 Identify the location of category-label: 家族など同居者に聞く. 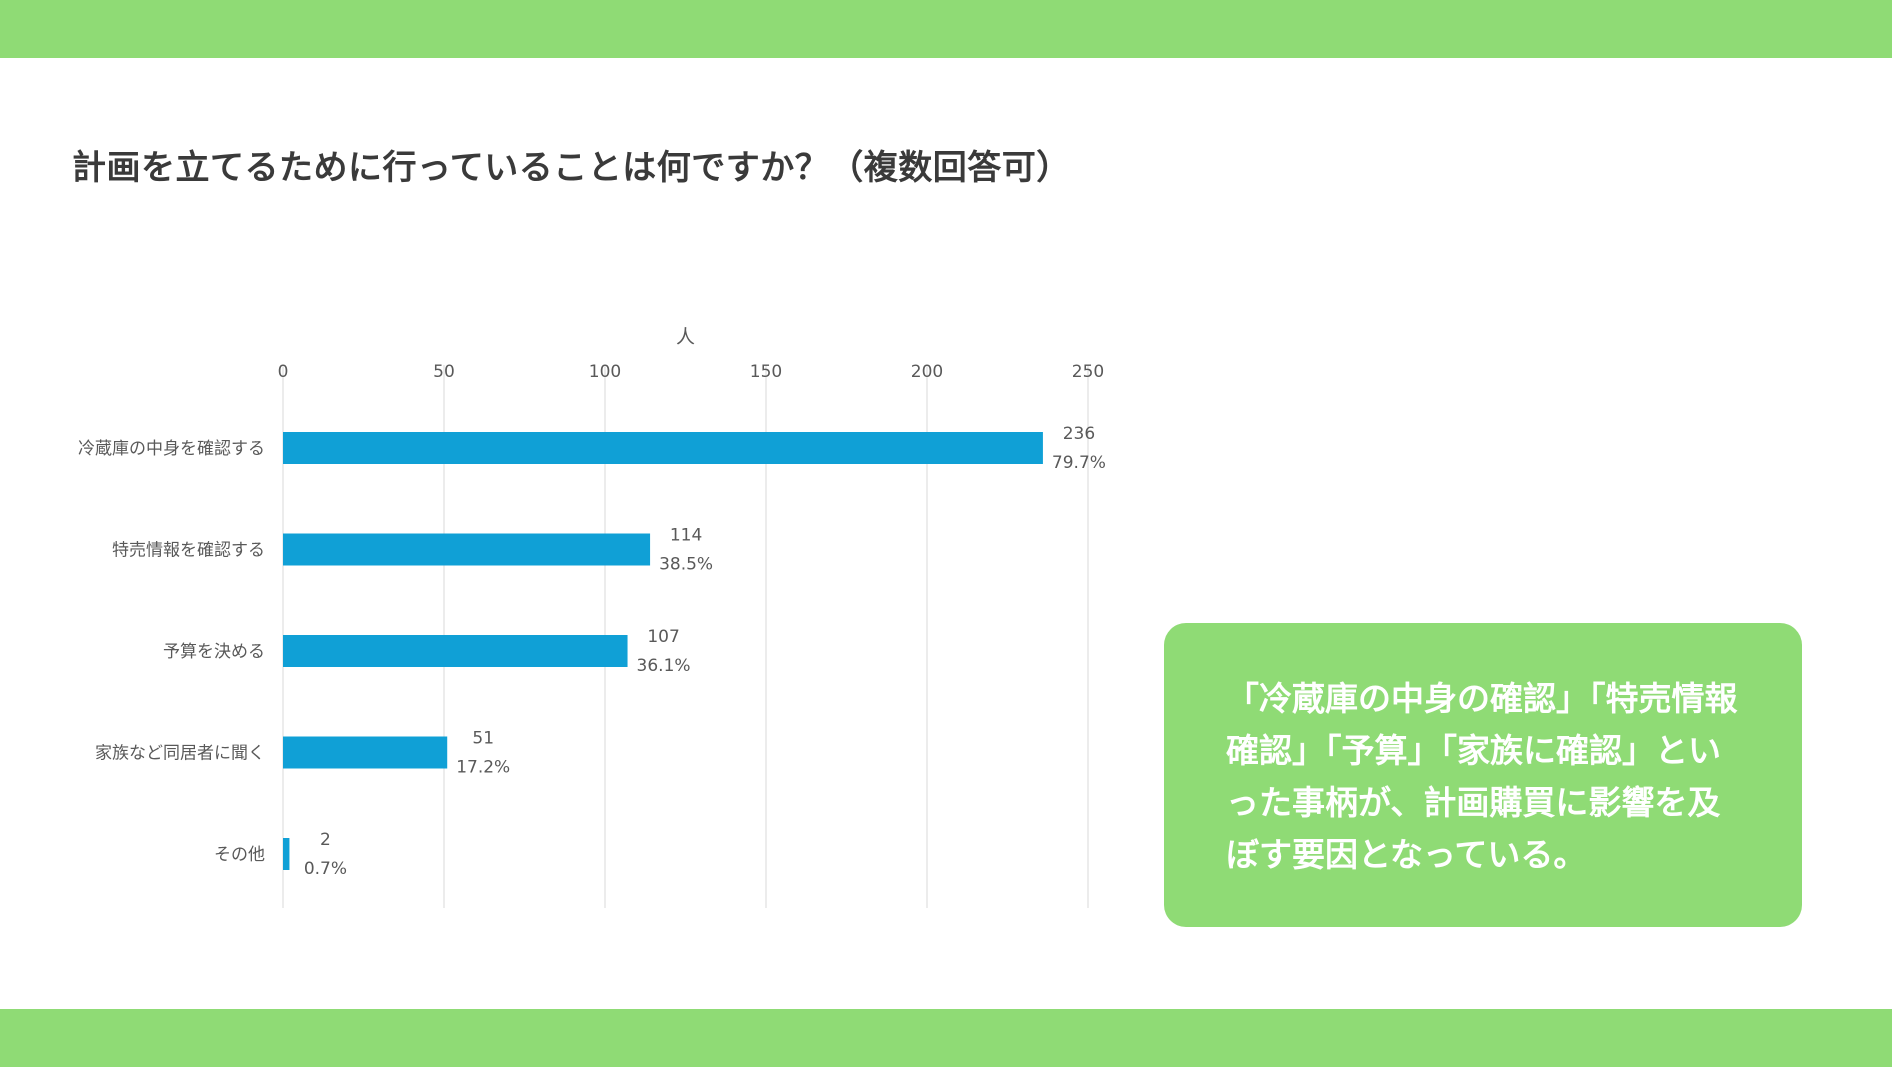
(180, 754).